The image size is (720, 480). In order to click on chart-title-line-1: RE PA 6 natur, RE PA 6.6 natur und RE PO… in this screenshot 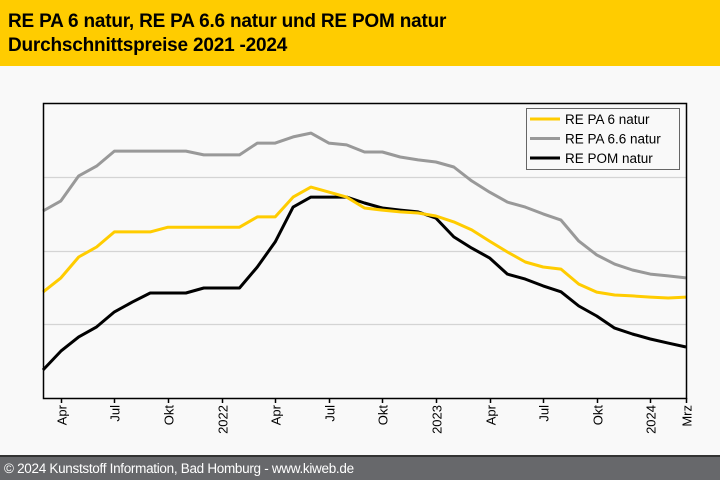, I will do `click(227, 21)`.